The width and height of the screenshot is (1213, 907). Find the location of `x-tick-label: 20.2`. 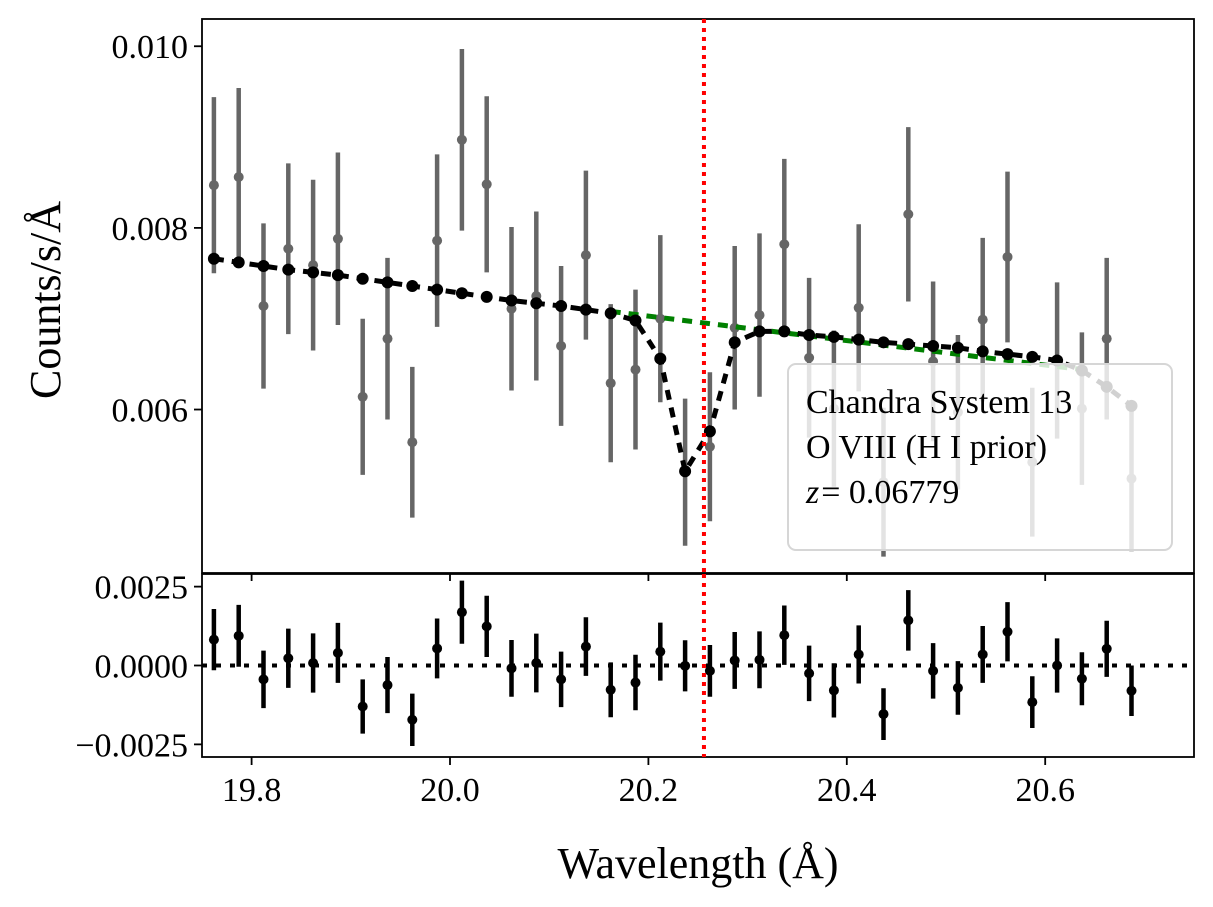

x-tick-label: 20.2 is located at coordinates (649, 790).